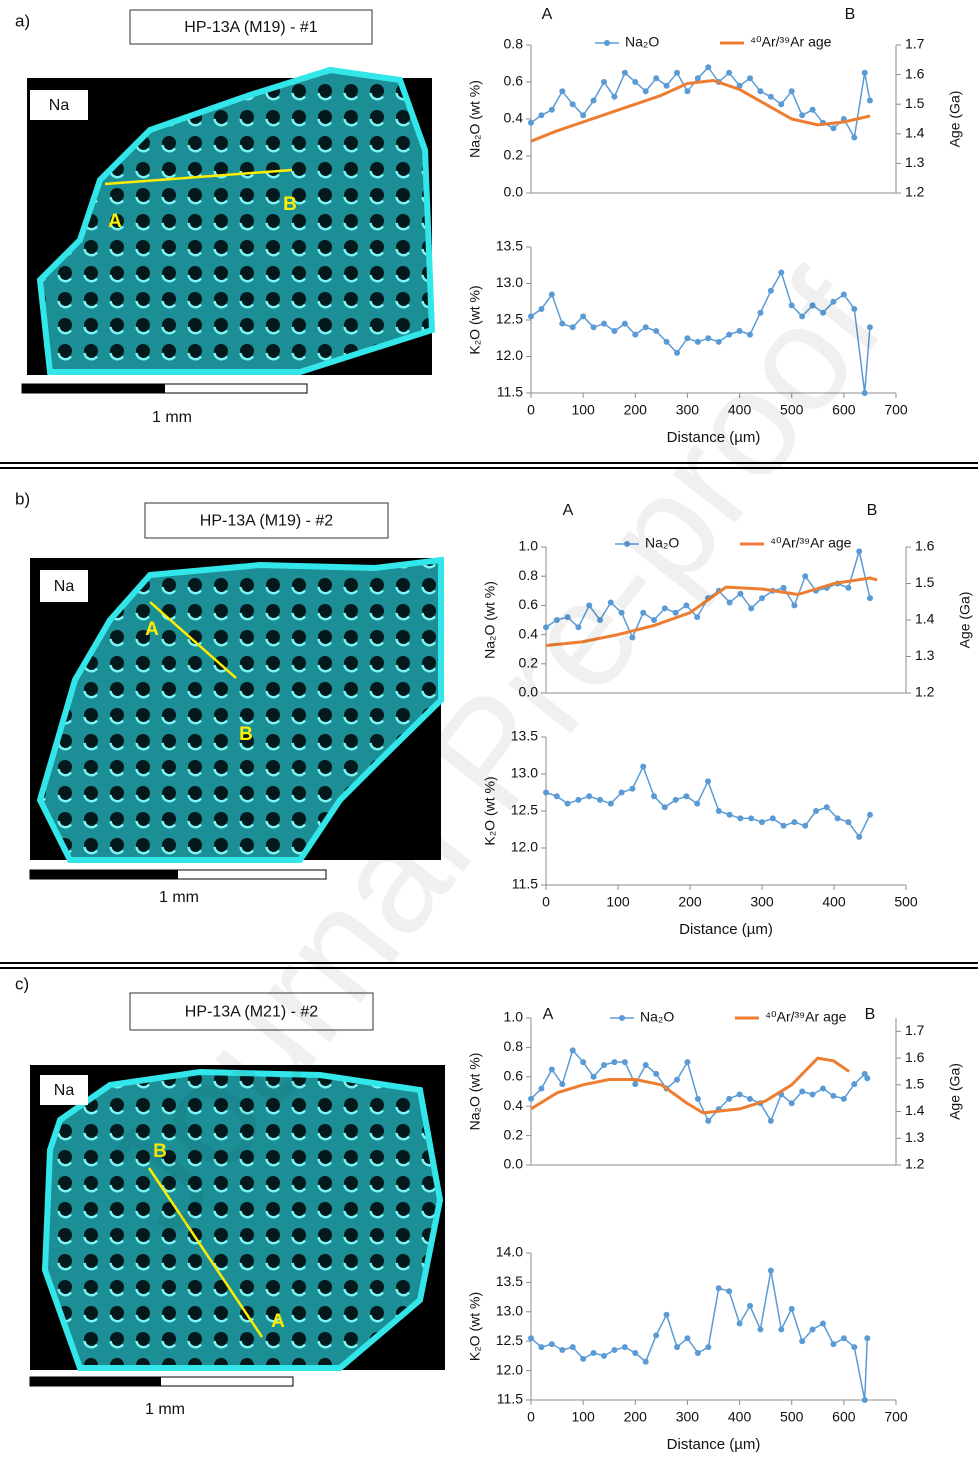 The width and height of the screenshot is (978, 1467). Describe the element at coordinates (22, 498) in the screenshot. I see `panel-label: b)` at that location.